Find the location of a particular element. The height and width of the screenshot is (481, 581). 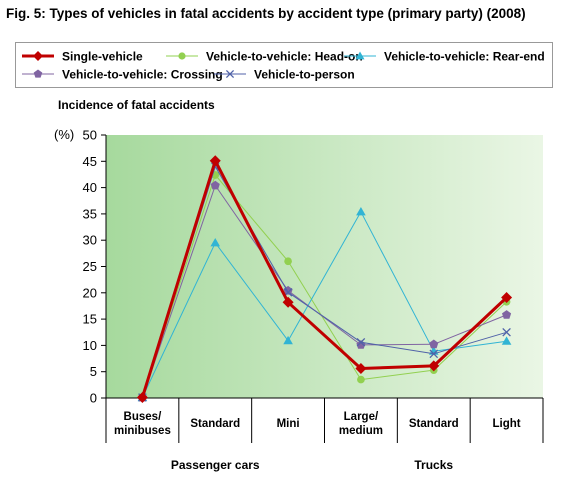

category-label: minibuses is located at coordinates (142, 431).